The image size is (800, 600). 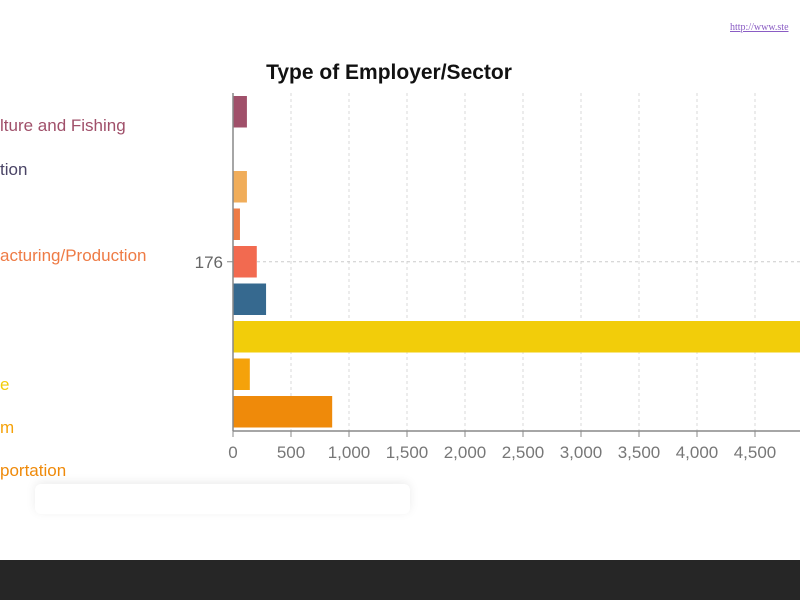 I want to click on x-tick-label: 3,000, so click(x=581, y=452).